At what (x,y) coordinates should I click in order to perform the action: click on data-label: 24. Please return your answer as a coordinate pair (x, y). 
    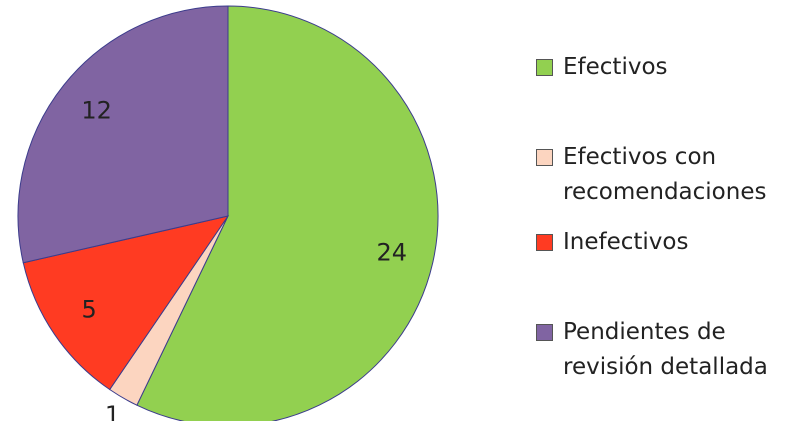
    Looking at the image, I should click on (392, 252).